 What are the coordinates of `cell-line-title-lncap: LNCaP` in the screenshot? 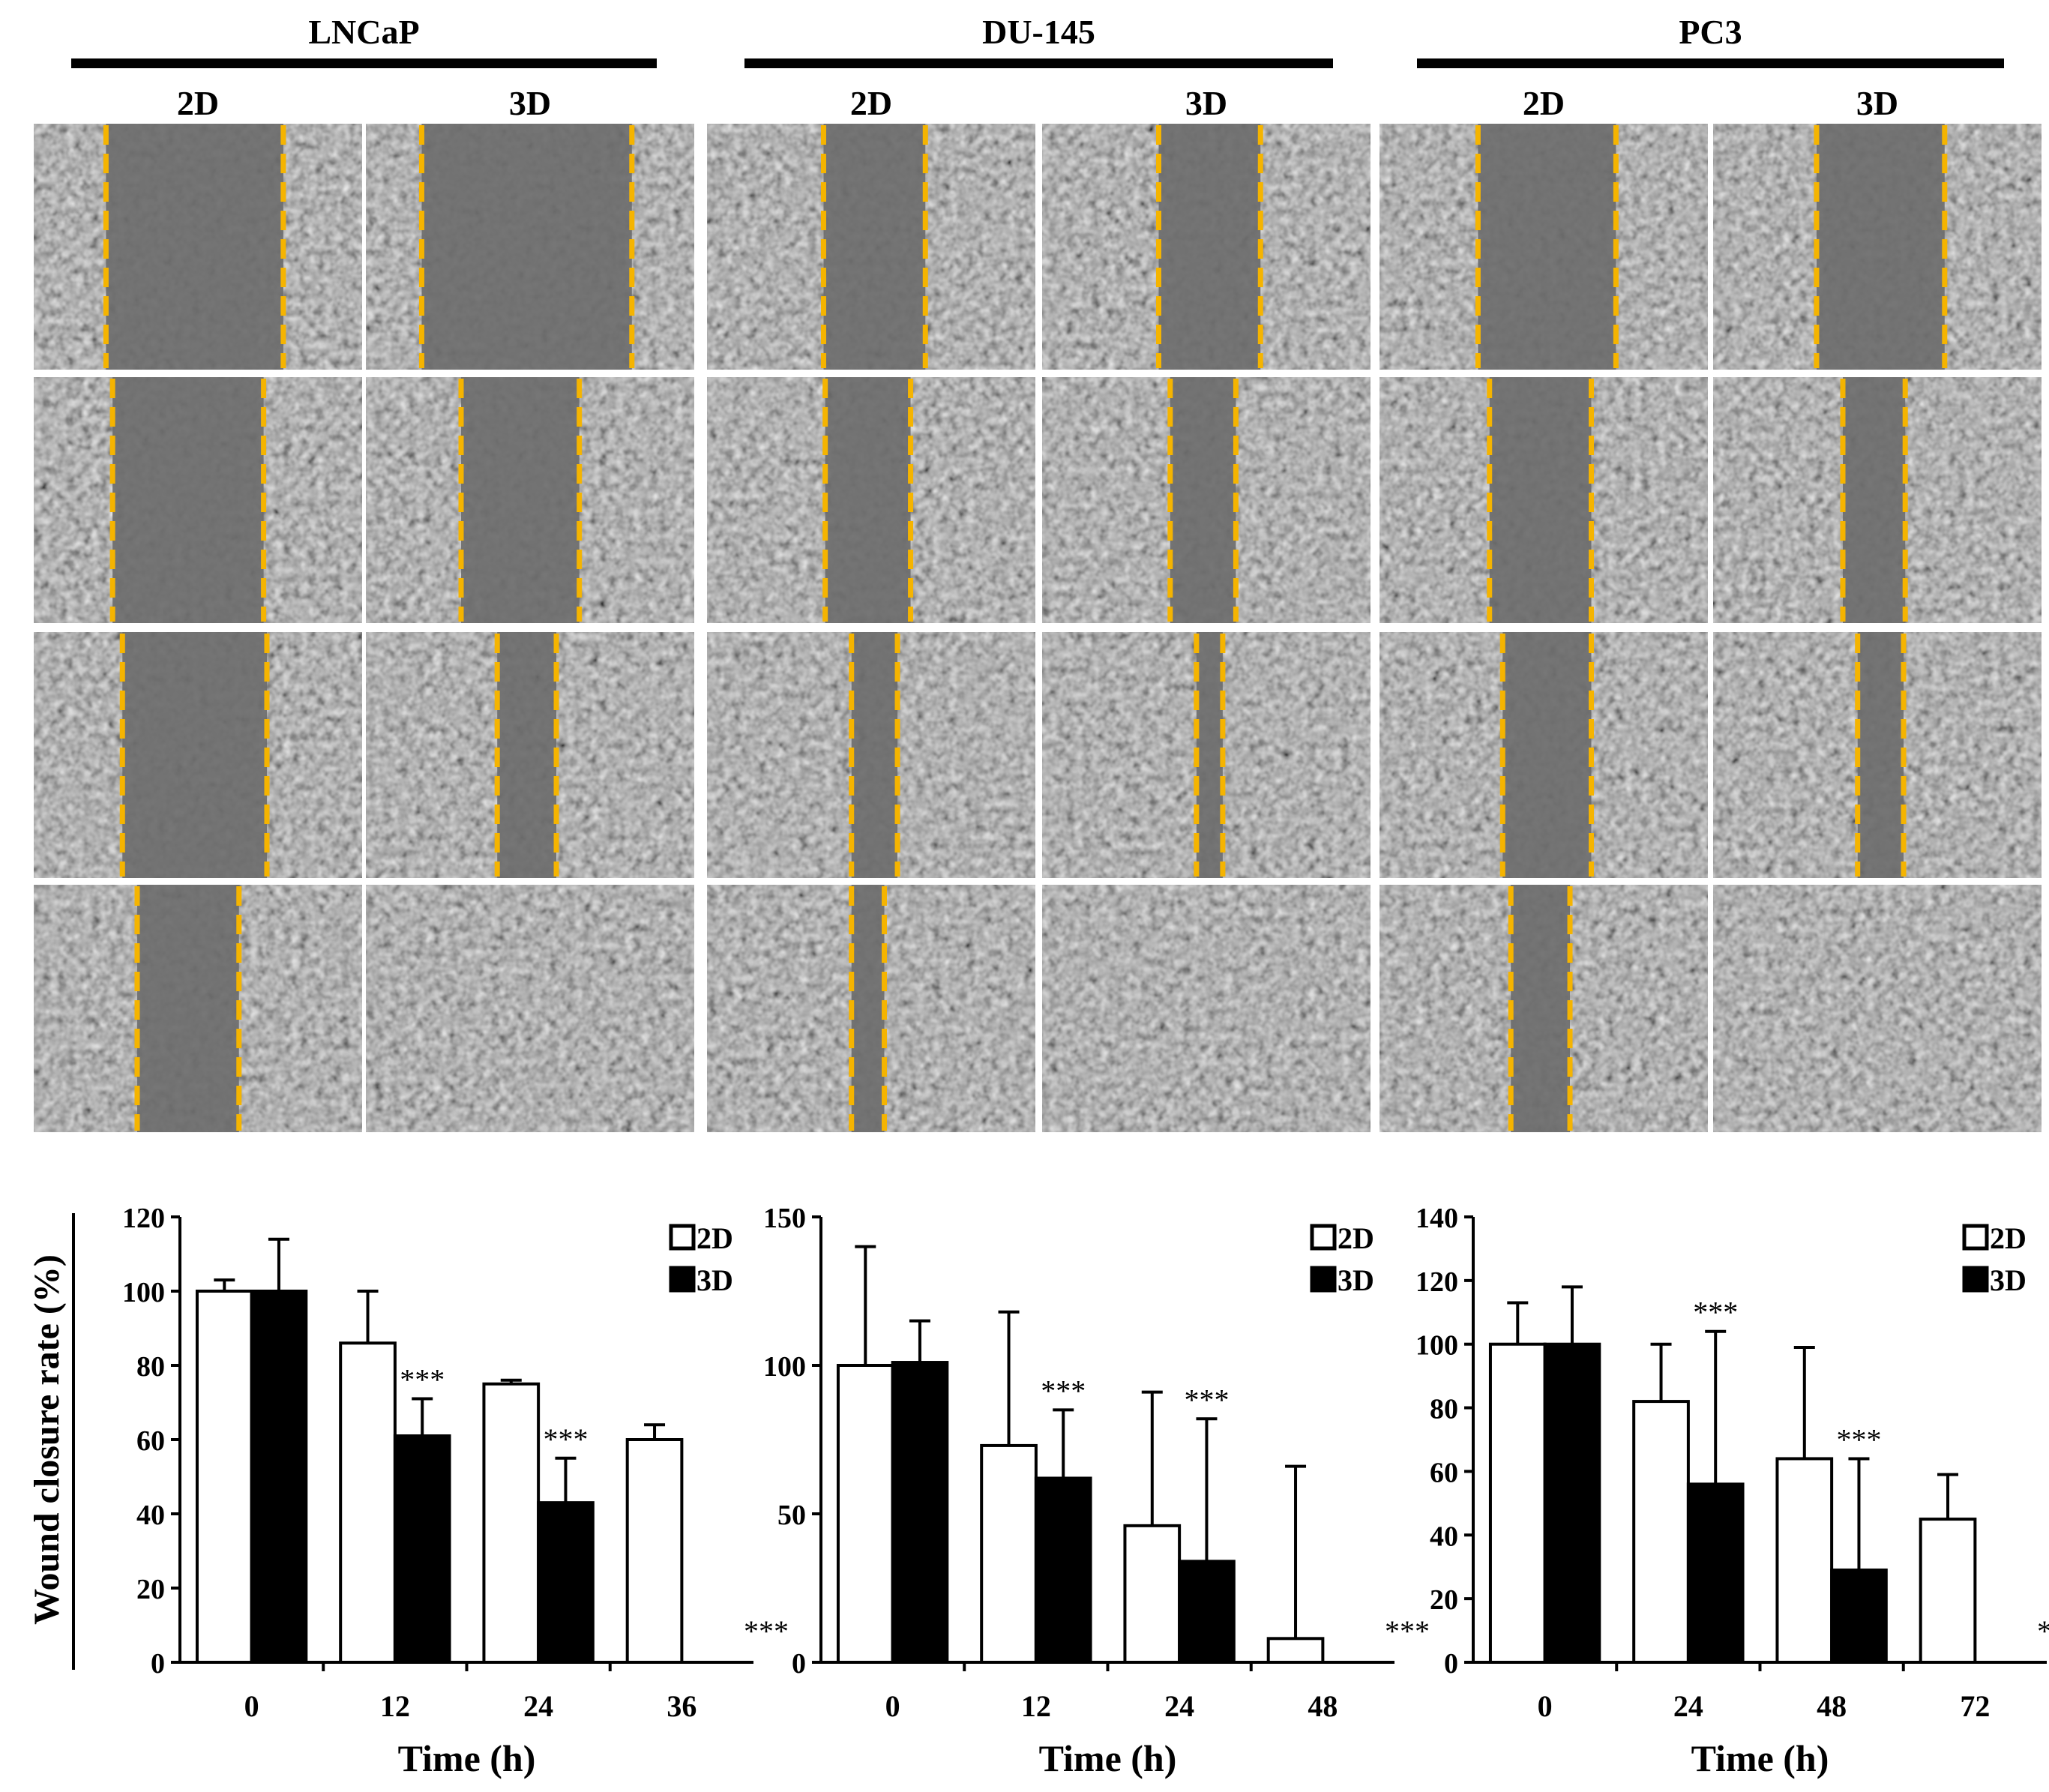 It's located at (363, 32).